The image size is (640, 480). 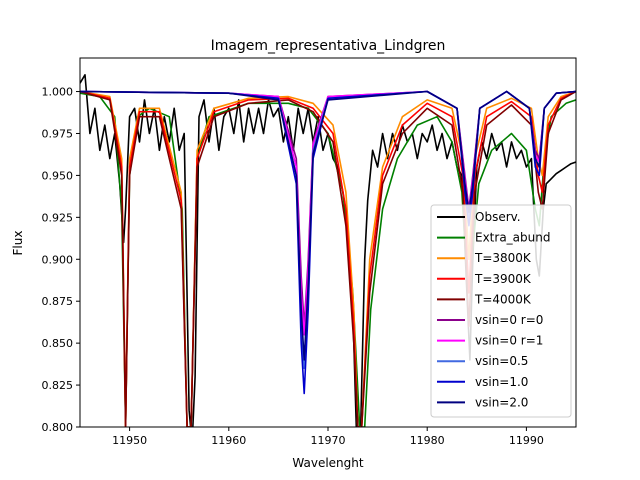 I want to click on legend-box, so click(x=501, y=311).